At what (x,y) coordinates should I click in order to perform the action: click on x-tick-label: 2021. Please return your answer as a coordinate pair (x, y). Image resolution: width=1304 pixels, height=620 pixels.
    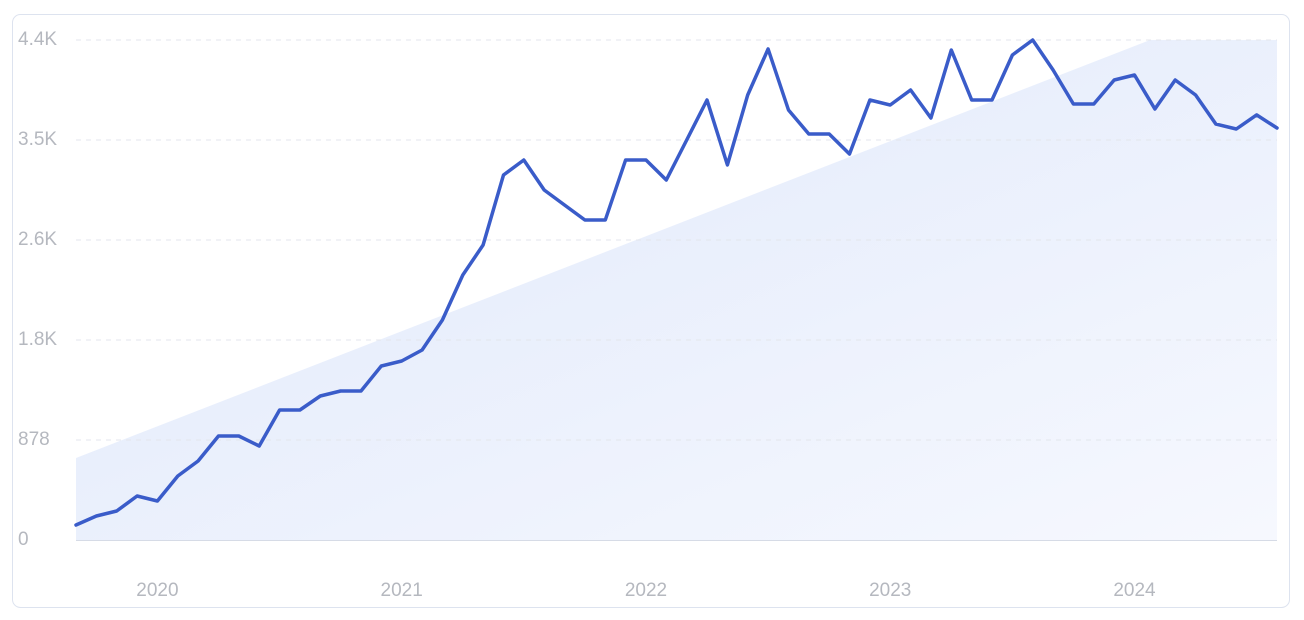
    Looking at the image, I should click on (402, 590).